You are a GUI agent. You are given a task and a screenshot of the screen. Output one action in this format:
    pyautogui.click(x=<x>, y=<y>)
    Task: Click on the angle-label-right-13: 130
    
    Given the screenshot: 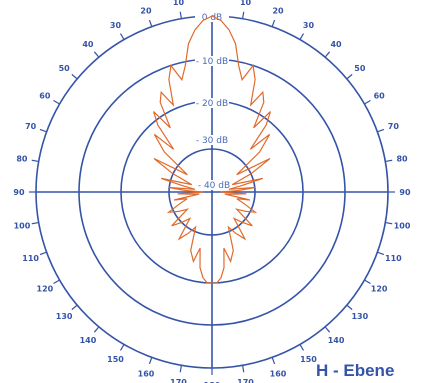 What is the action you would take?
    pyautogui.click(x=359, y=316)
    